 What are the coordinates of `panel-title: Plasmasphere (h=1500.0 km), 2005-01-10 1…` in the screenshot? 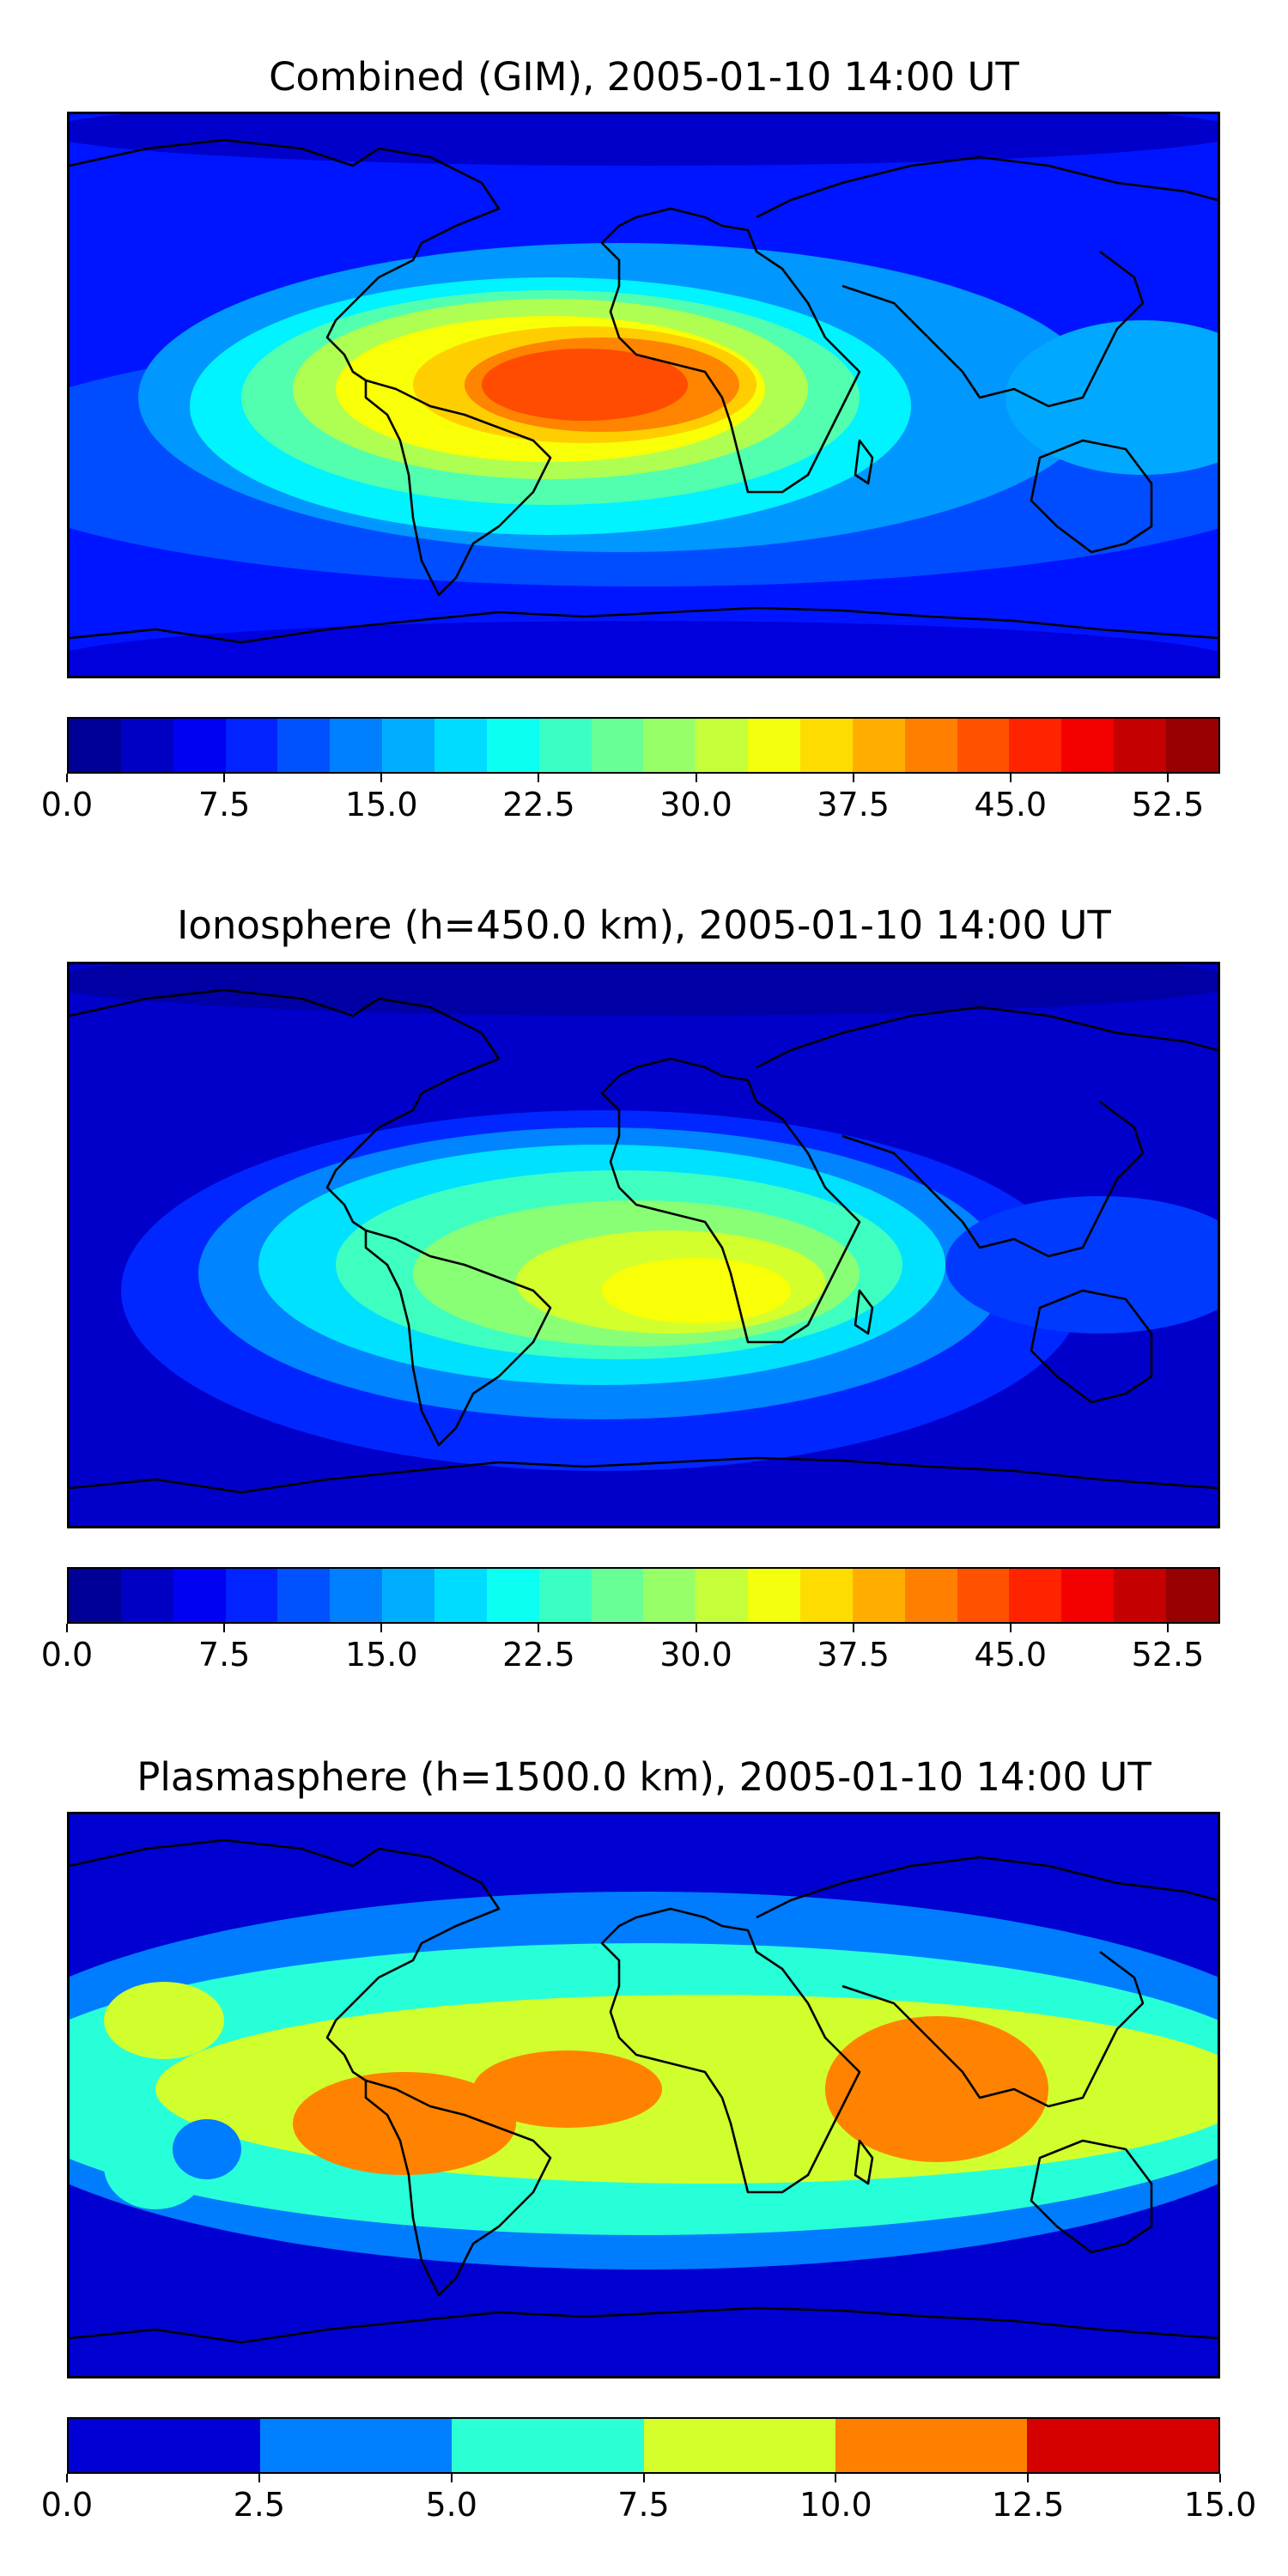 It's located at (644, 1777).